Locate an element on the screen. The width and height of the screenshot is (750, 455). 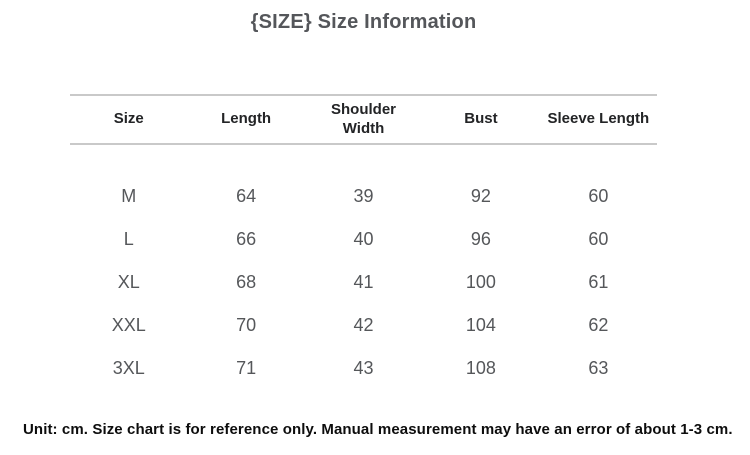
column-header-size: Size is located at coordinates (128, 119).